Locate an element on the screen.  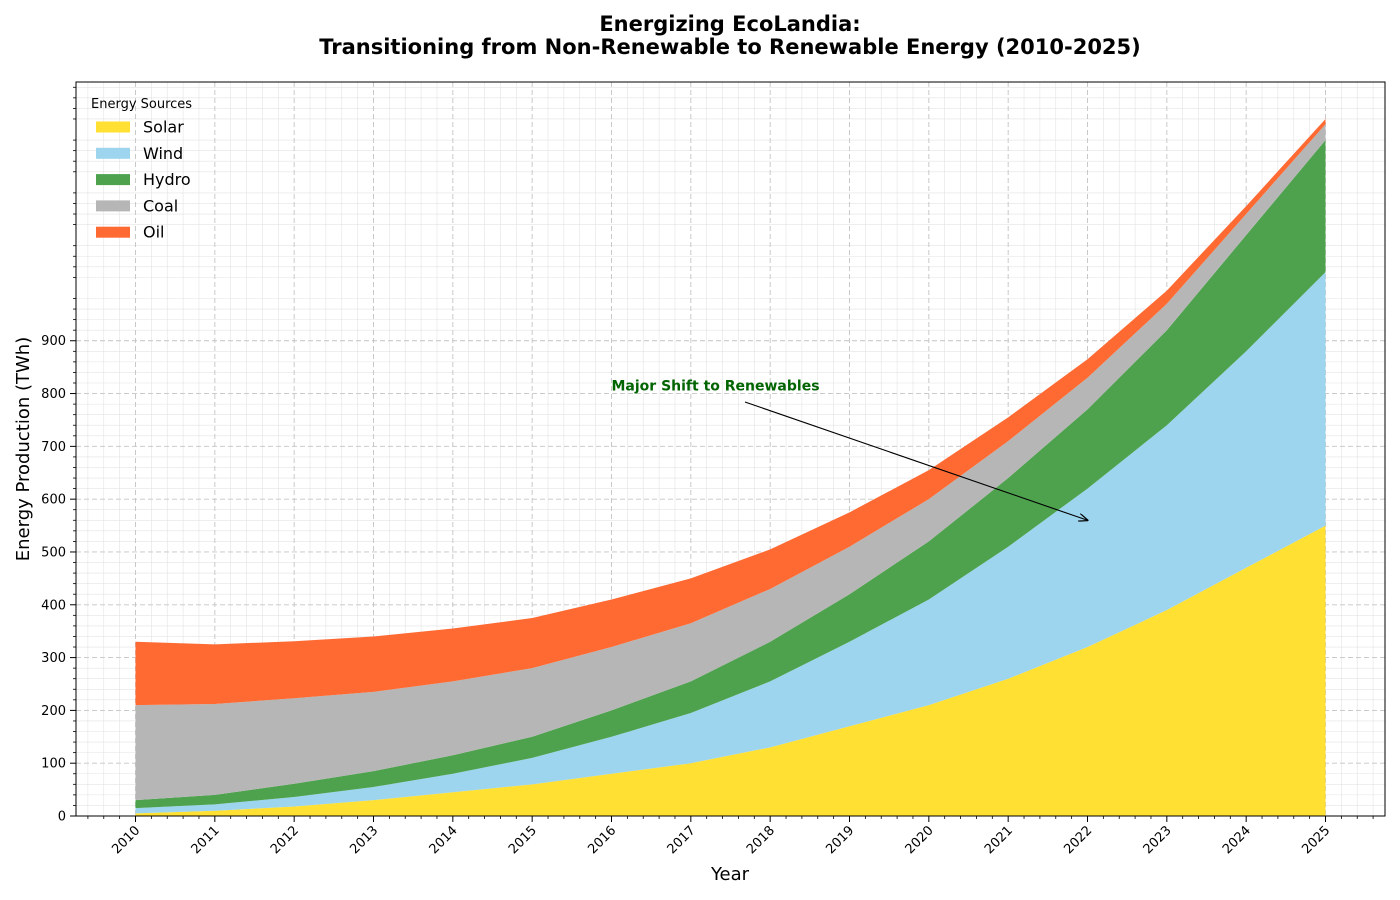
legend-swatch-hydro is located at coordinates (113, 180).